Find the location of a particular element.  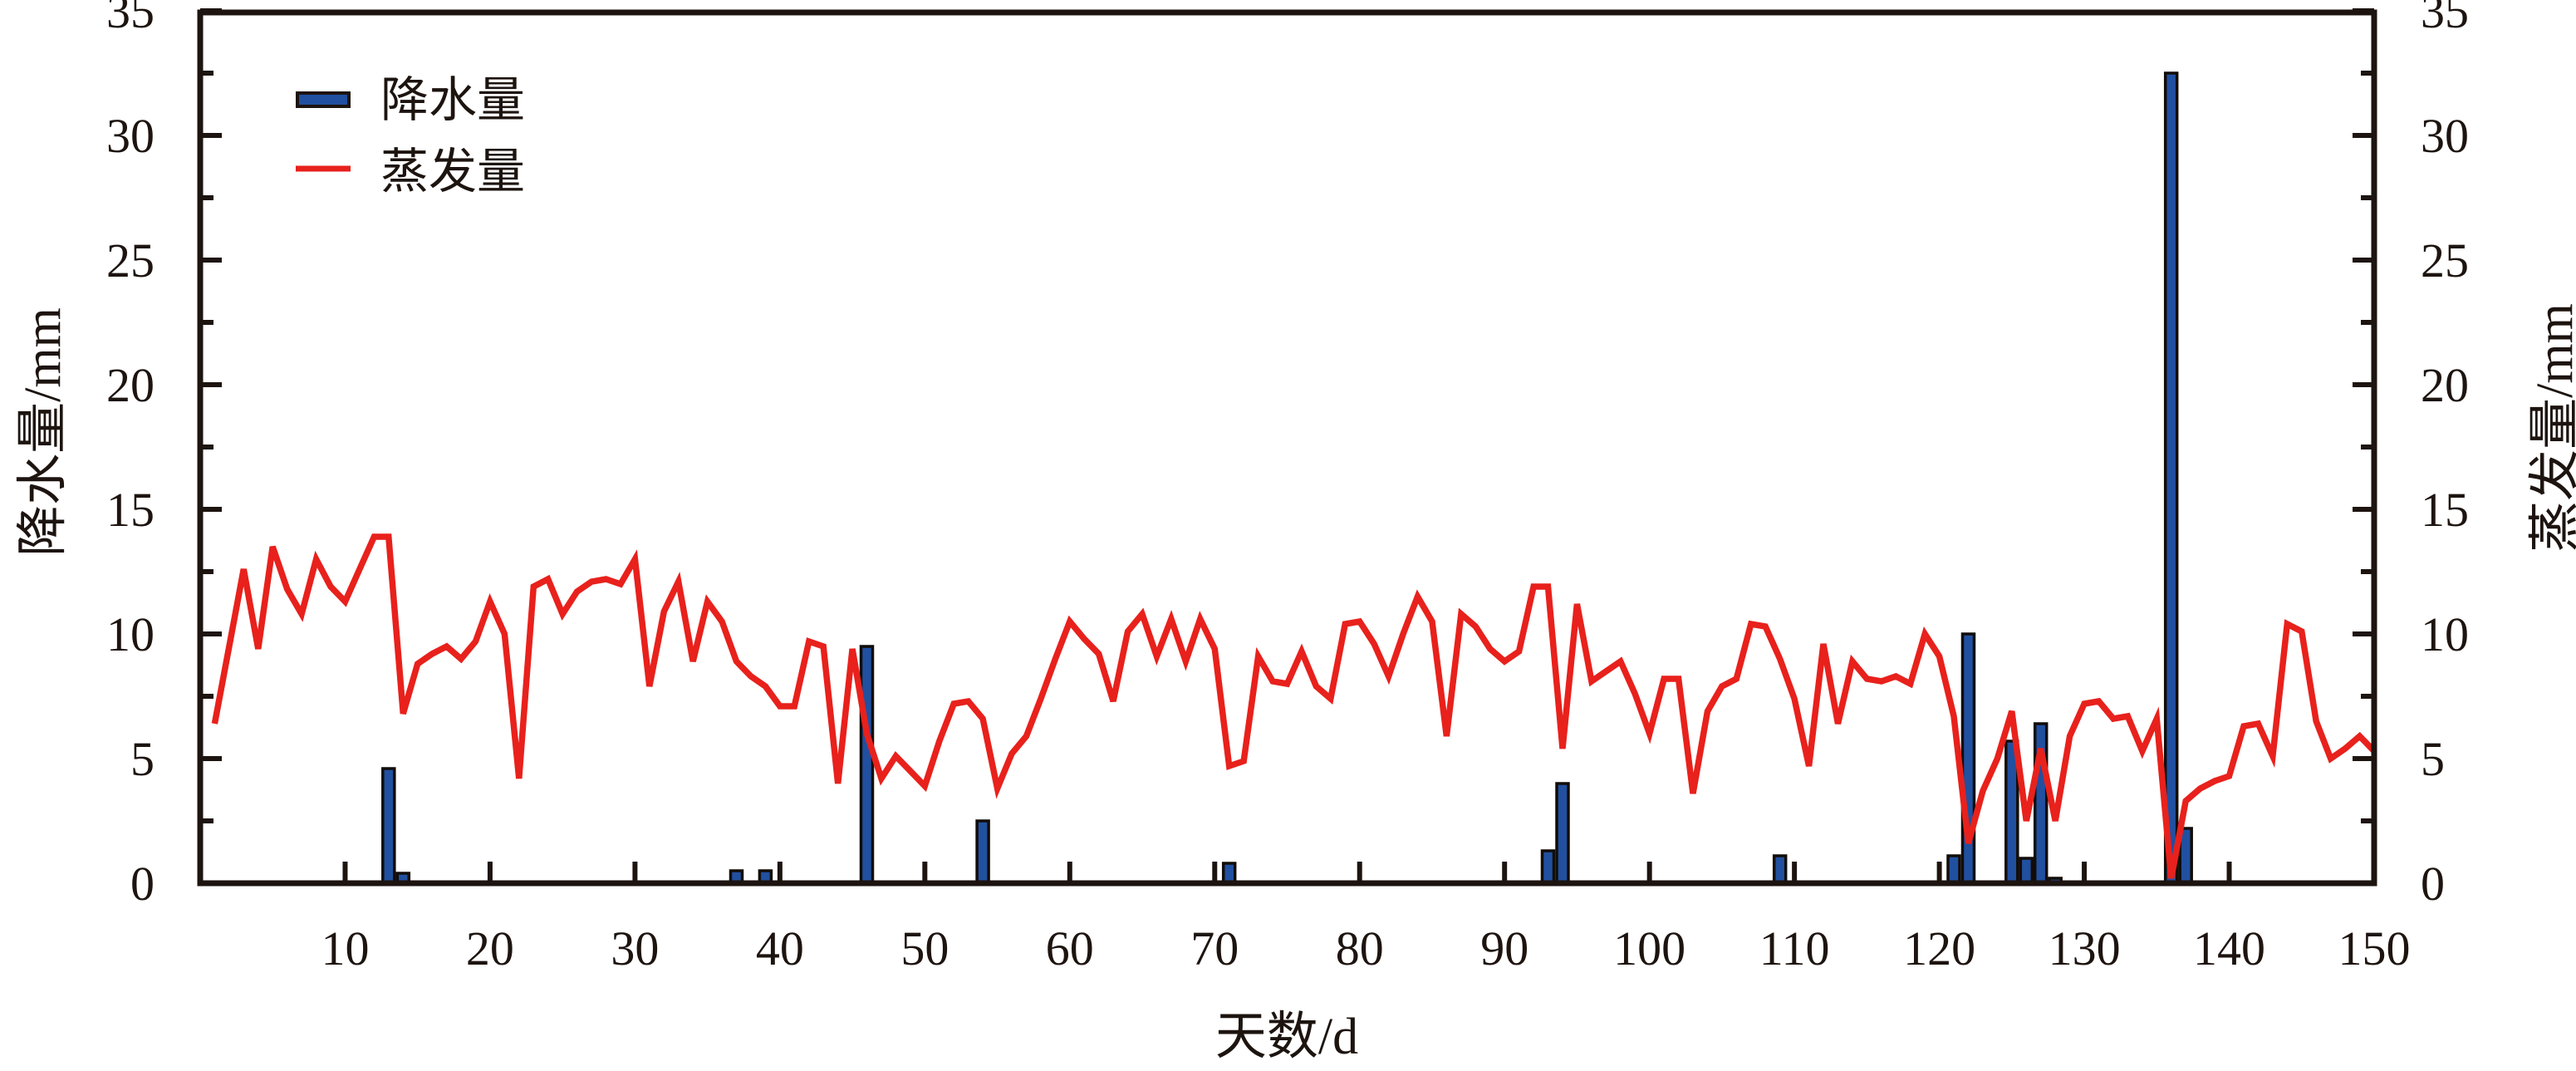

x-axis-title: 天数/d is located at coordinates (1286, 1037).